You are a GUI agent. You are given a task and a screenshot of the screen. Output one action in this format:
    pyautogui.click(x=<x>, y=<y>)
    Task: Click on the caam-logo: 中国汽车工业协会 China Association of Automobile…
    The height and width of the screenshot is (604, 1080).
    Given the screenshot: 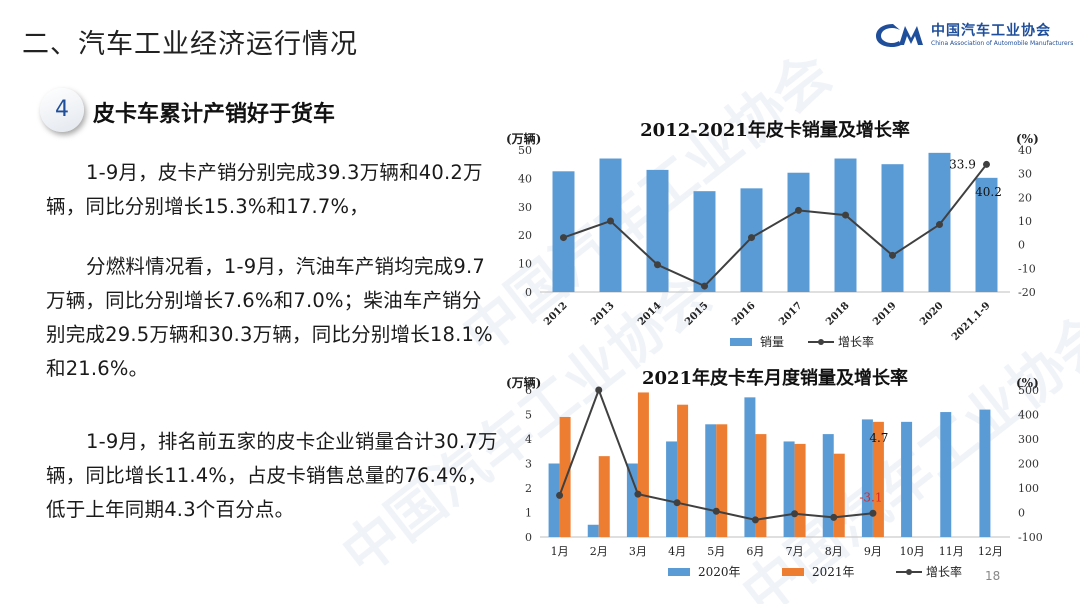 What is the action you would take?
    pyautogui.click(x=973, y=36)
    